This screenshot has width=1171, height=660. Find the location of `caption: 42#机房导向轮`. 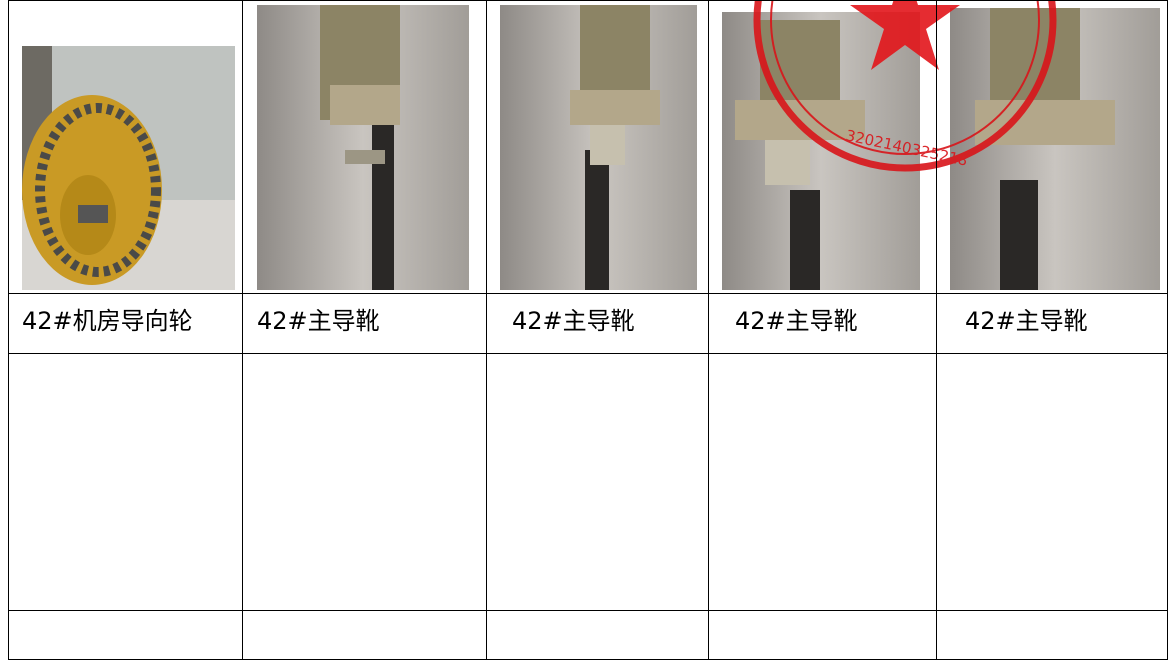

caption: 42#机房导向轮 is located at coordinates (107, 321).